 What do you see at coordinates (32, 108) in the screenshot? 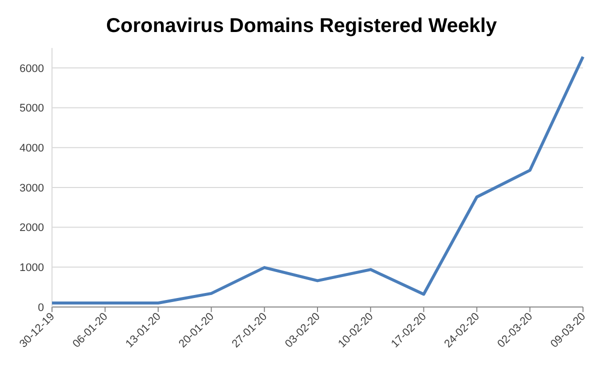
I see `y-tick-label: 5000` at bounding box center [32, 108].